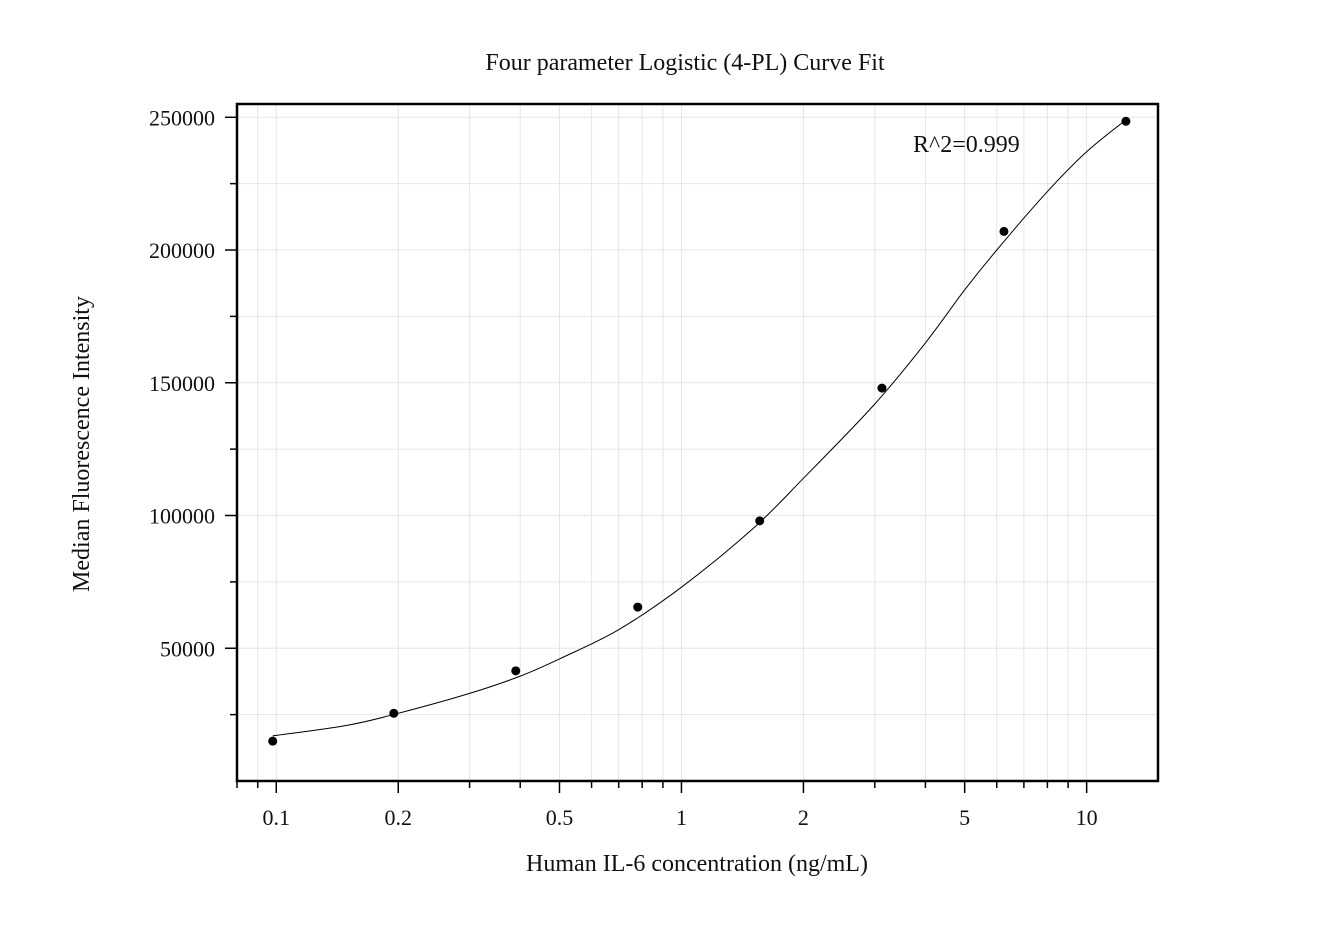  Describe the element at coordinates (681, 817) in the screenshot. I see `x-tick-label: 1` at that location.